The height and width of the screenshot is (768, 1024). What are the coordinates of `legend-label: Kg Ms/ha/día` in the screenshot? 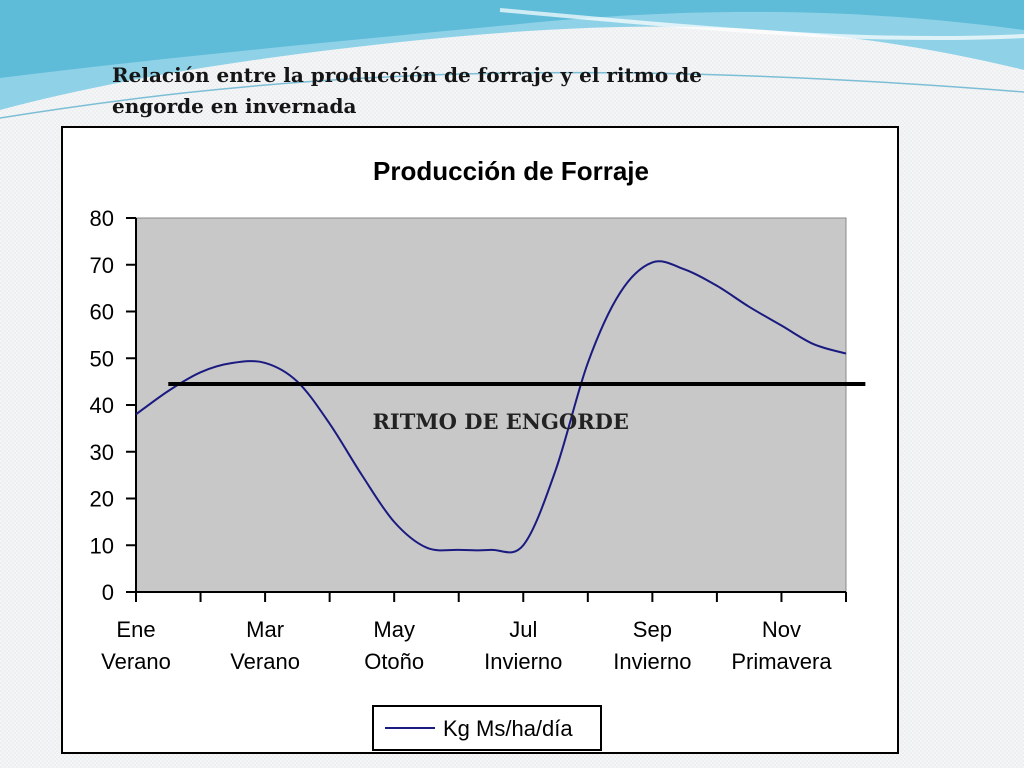 It's located at (508, 728).